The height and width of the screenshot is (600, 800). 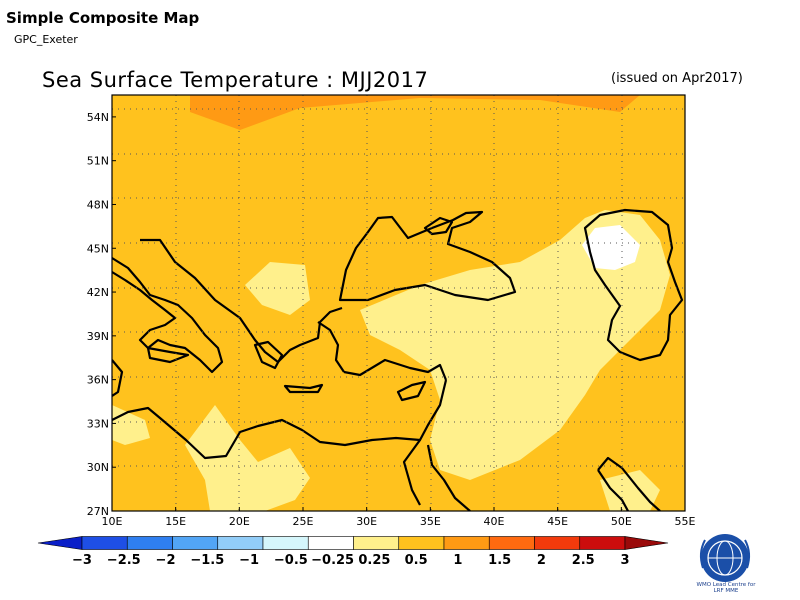 What do you see at coordinates (98, 248) in the screenshot?
I see `lat-label: 45N` at bounding box center [98, 248].